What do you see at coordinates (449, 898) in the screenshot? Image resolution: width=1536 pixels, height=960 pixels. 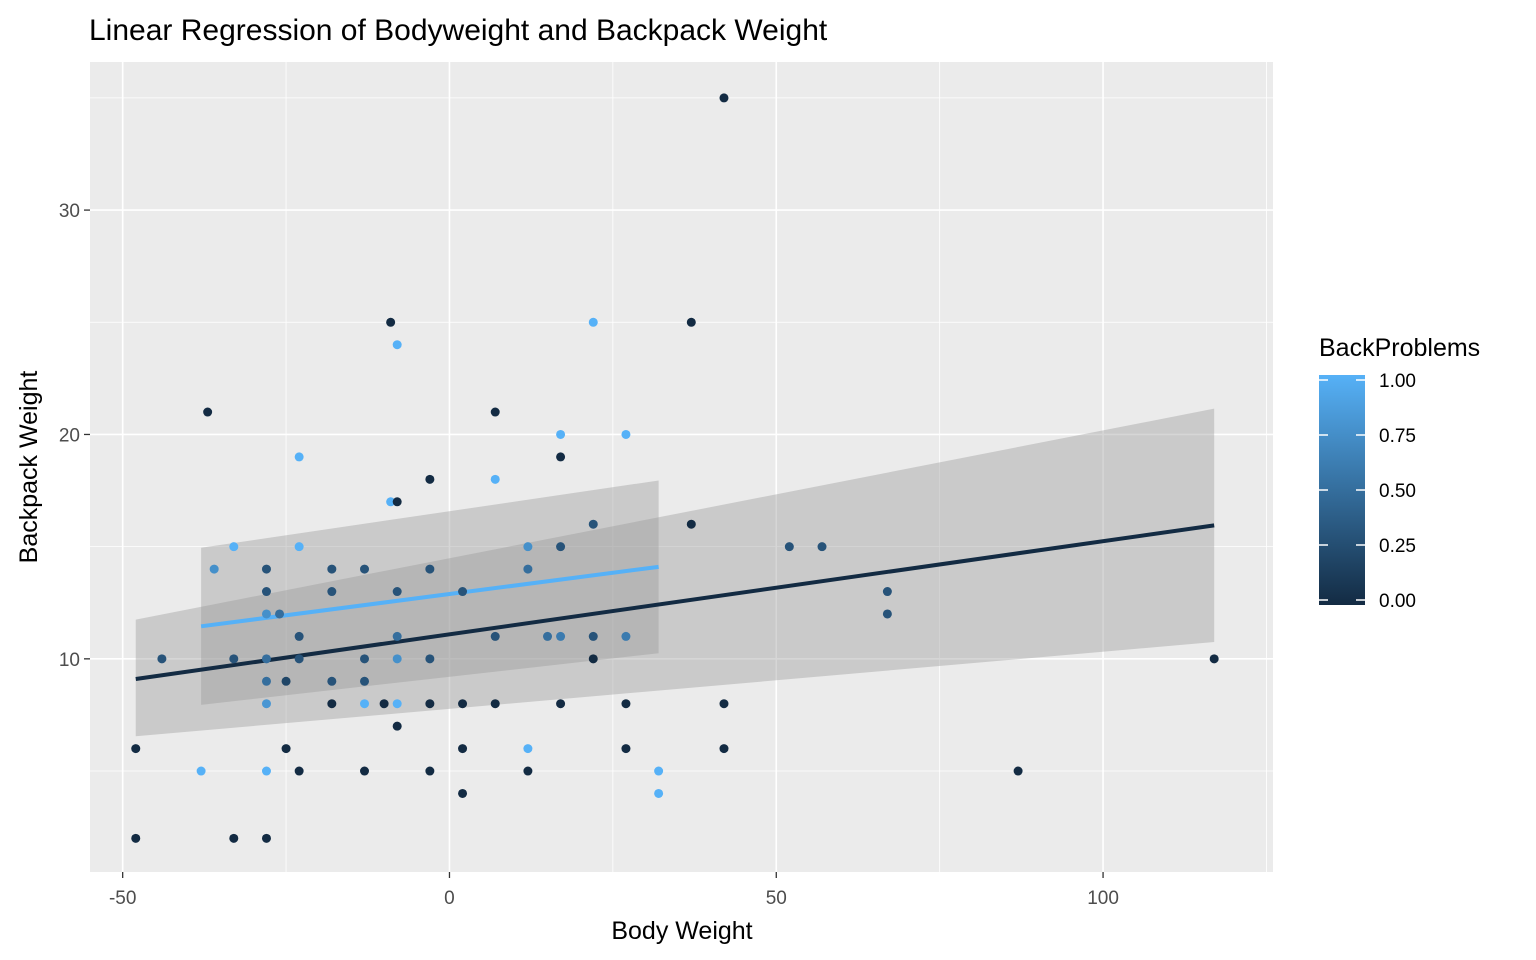 I see `x-tick-label: 0` at bounding box center [449, 898].